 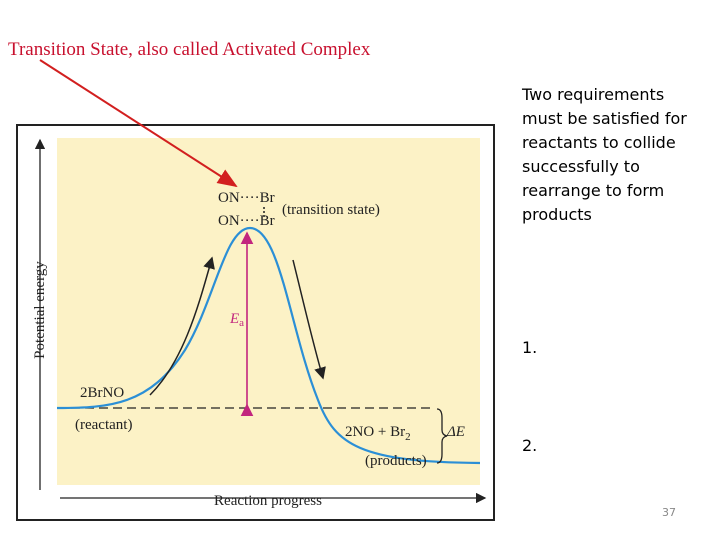 What do you see at coordinates (246, 221) in the screenshot?
I see `transition-state-line-2: ON····Br` at bounding box center [246, 221].